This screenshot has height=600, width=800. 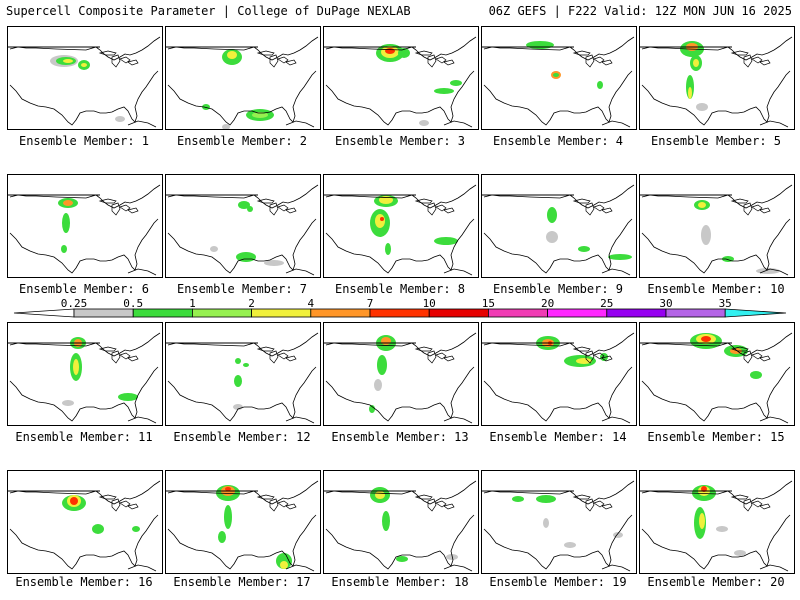 What do you see at coordinates (547, 303) in the screenshot?
I see `colorbar-tick-label: 20` at bounding box center [547, 303].